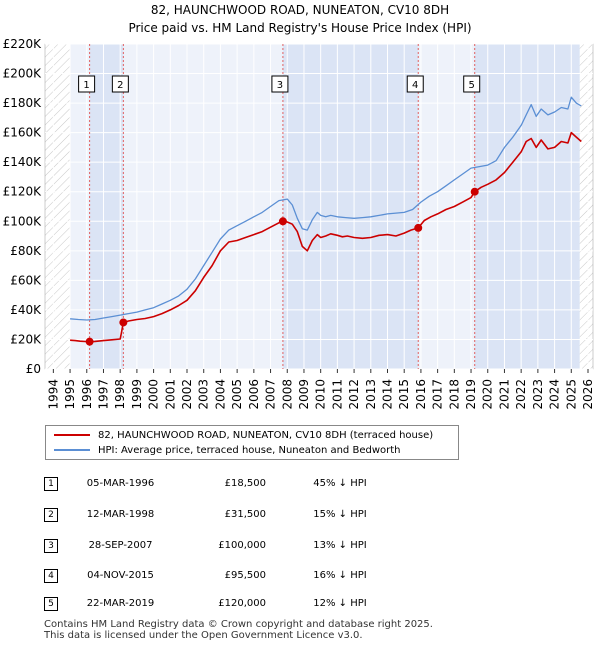  Describe the element at coordinates (26, 251) in the screenshot. I see `y-tick-label: £80K` at that location.